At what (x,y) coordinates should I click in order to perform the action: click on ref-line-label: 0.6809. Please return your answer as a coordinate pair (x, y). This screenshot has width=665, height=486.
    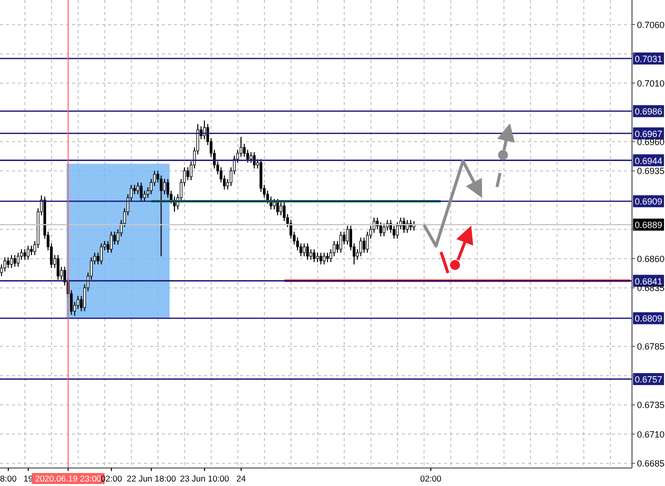
    Looking at the image, I should click on (648, 319).